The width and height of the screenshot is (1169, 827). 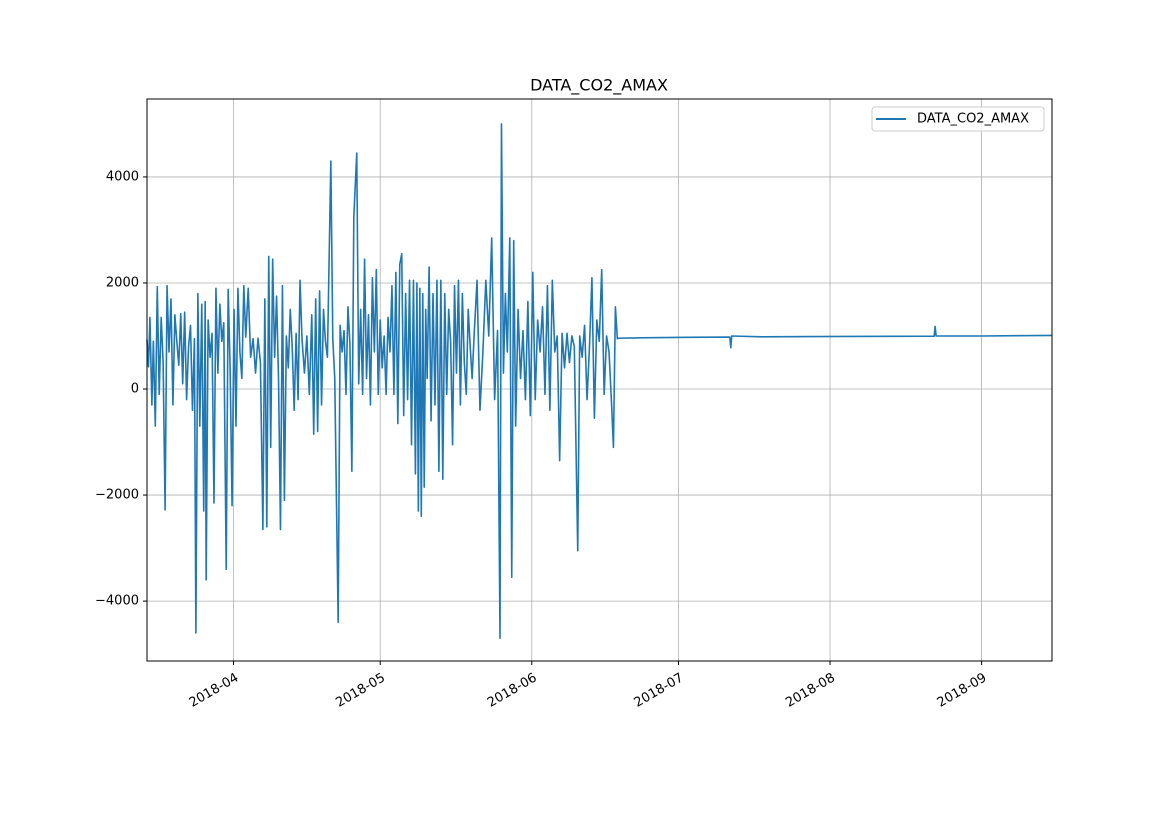 I want to click on y-tick-label: 4000, so click(x=122, y=176).